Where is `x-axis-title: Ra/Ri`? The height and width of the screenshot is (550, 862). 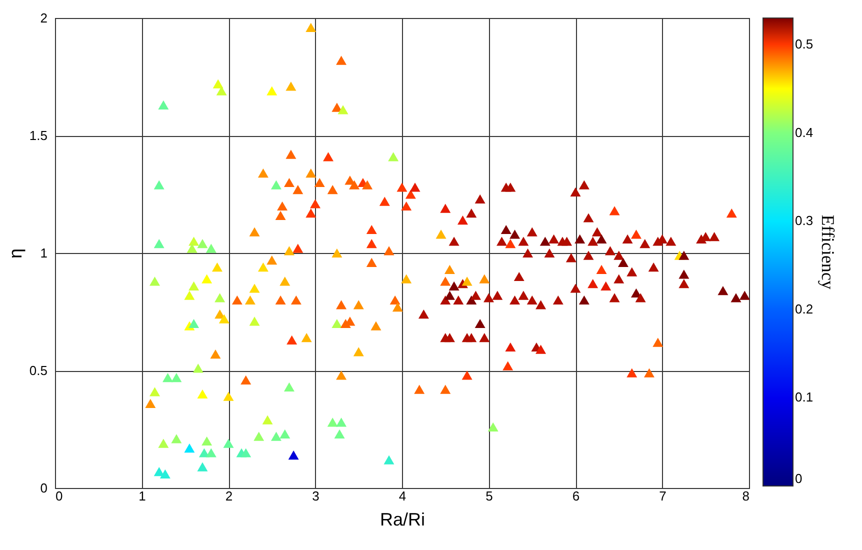 x-axis-title: Ra/Ri is located at coordinates (403, 520).